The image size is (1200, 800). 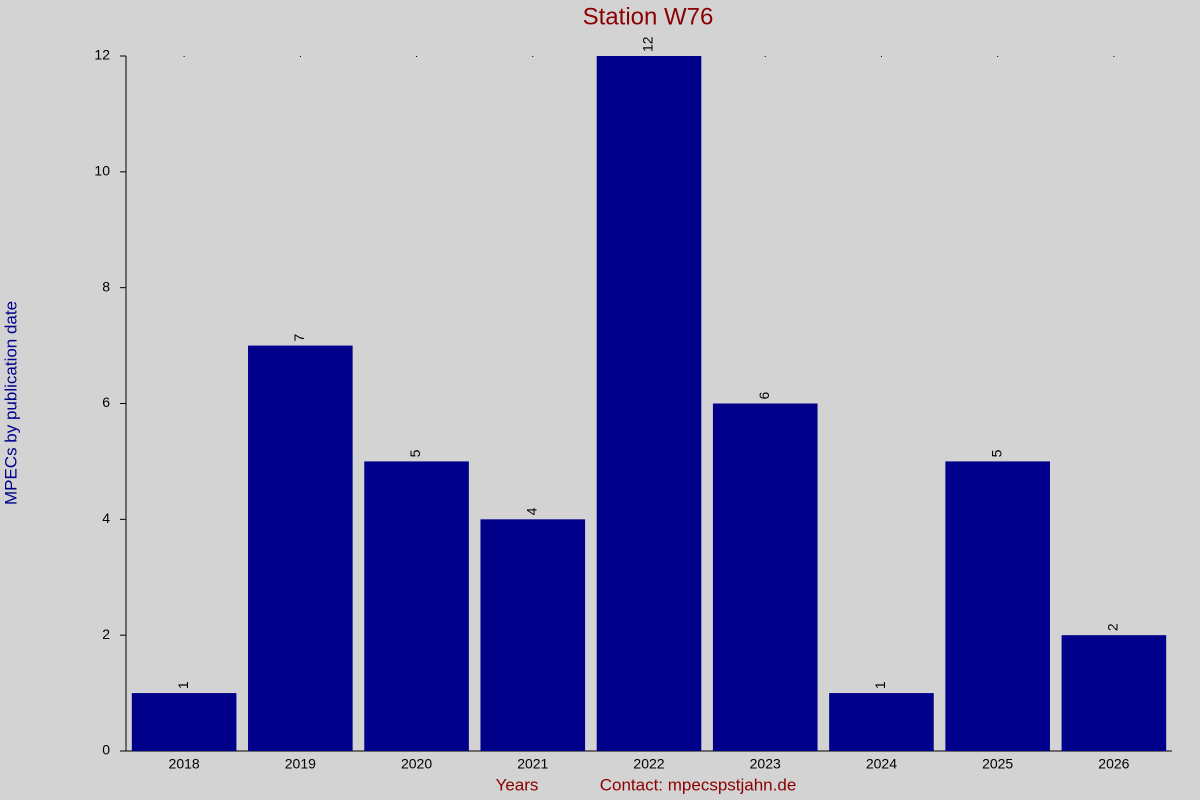 I want to click on y-tick-label: 12, so click(x=102, y=55).